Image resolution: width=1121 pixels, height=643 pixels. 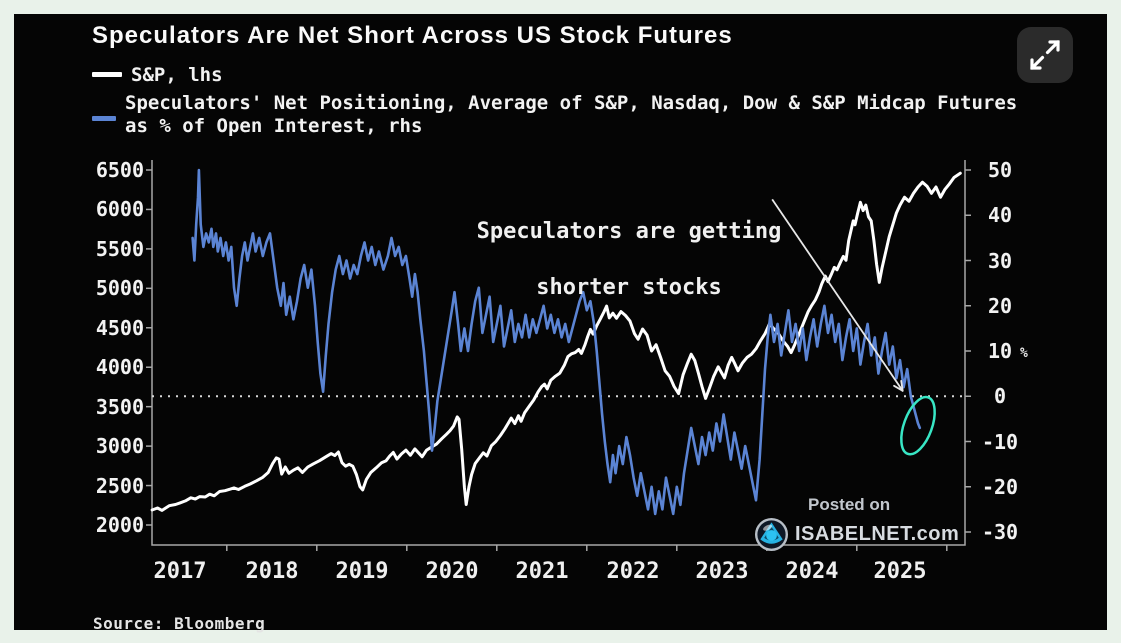 I want to click on x-axis-tick-label: 2020, so click(x=452, y=571).